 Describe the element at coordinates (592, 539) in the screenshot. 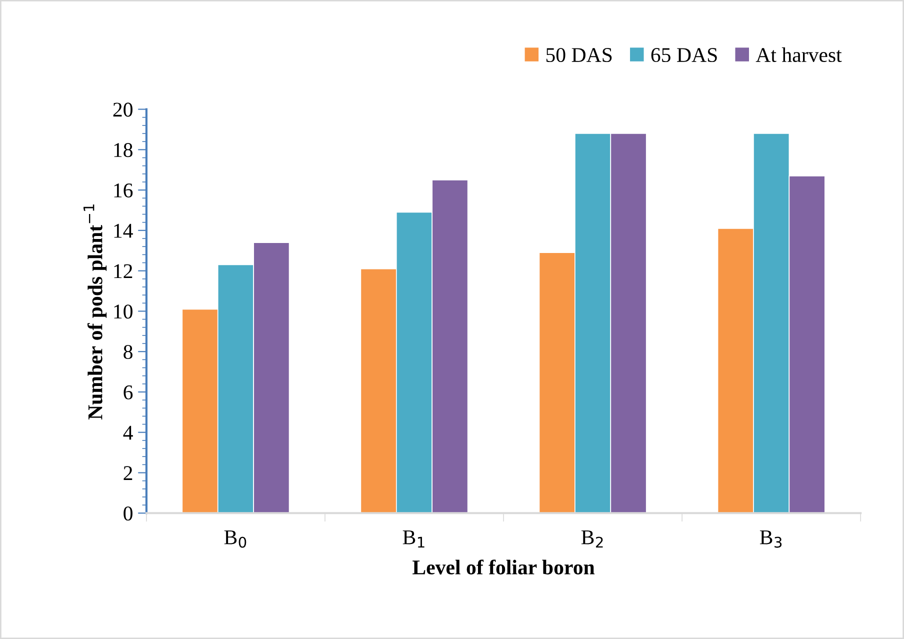

I see `x-tick-label: B$_{2}$` at that location.